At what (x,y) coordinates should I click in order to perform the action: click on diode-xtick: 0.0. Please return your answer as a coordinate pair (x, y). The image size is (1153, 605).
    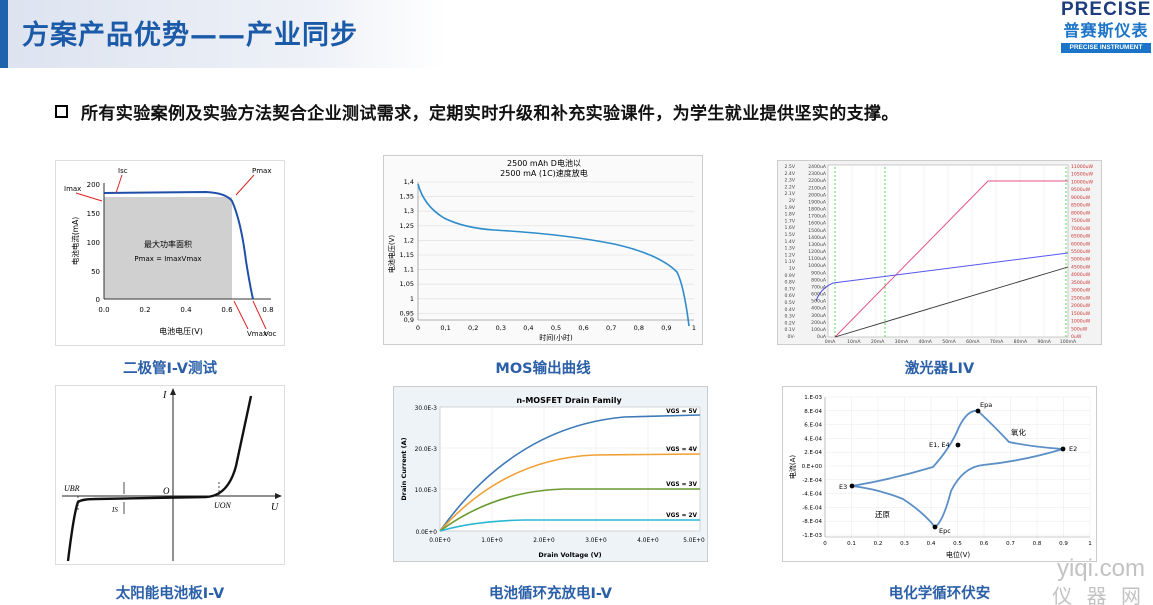
    Looking at the image, I should click on (103, 310).